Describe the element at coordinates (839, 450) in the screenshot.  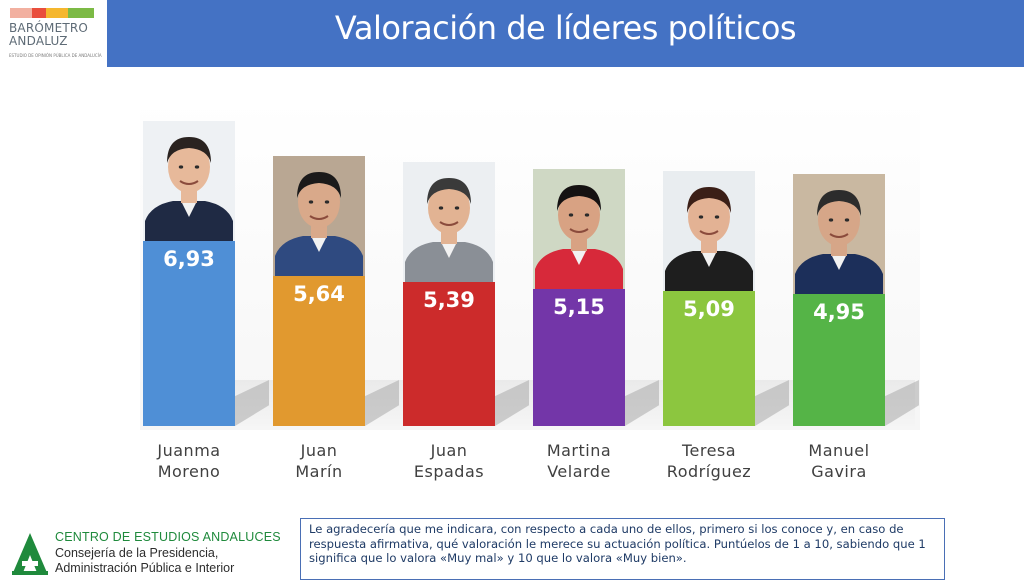
I see `category-label-line: Manuel` at that location.